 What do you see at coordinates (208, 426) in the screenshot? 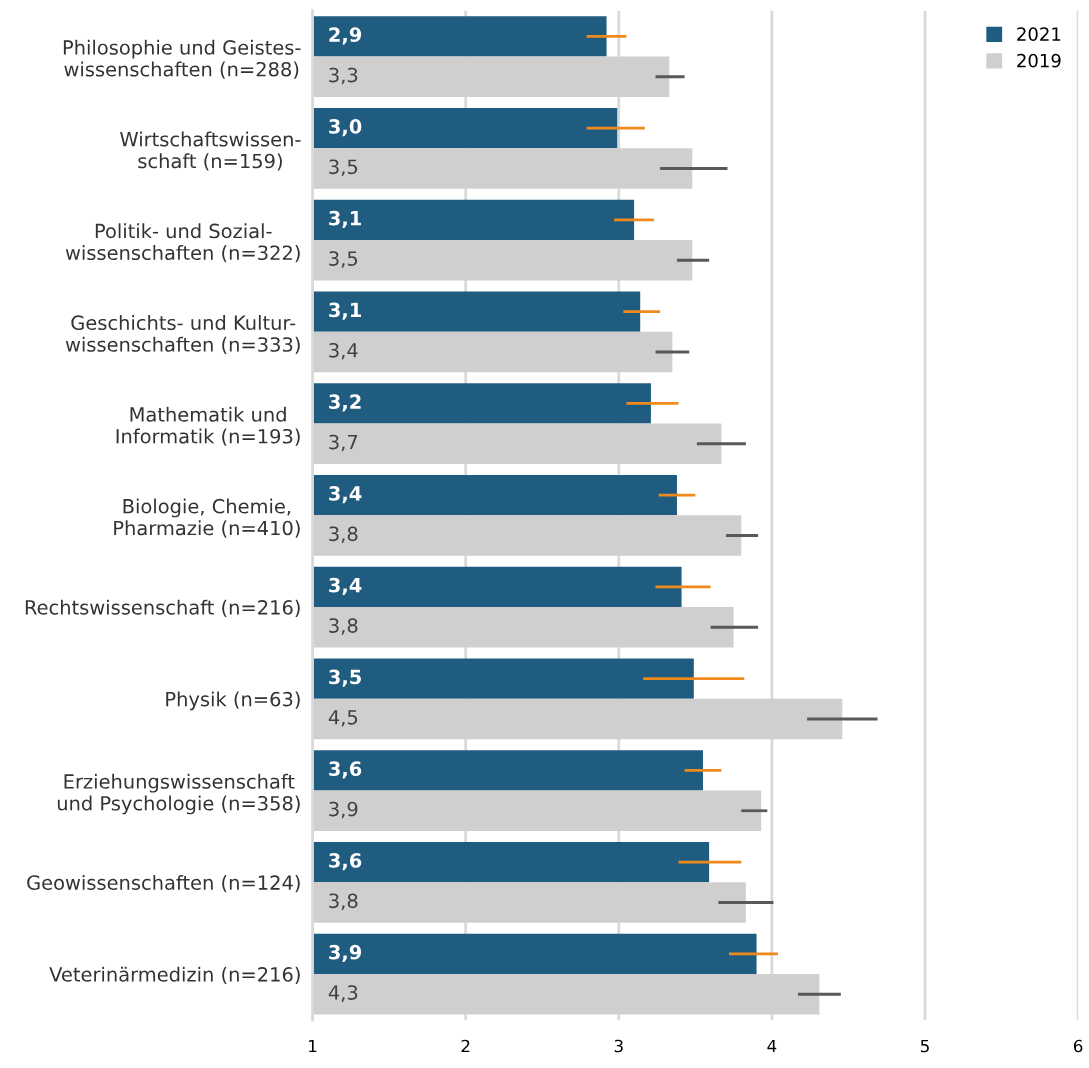
I see `y-tick-label: Mathematik und Informatik (n=193)` at bounding box center [208, 426].